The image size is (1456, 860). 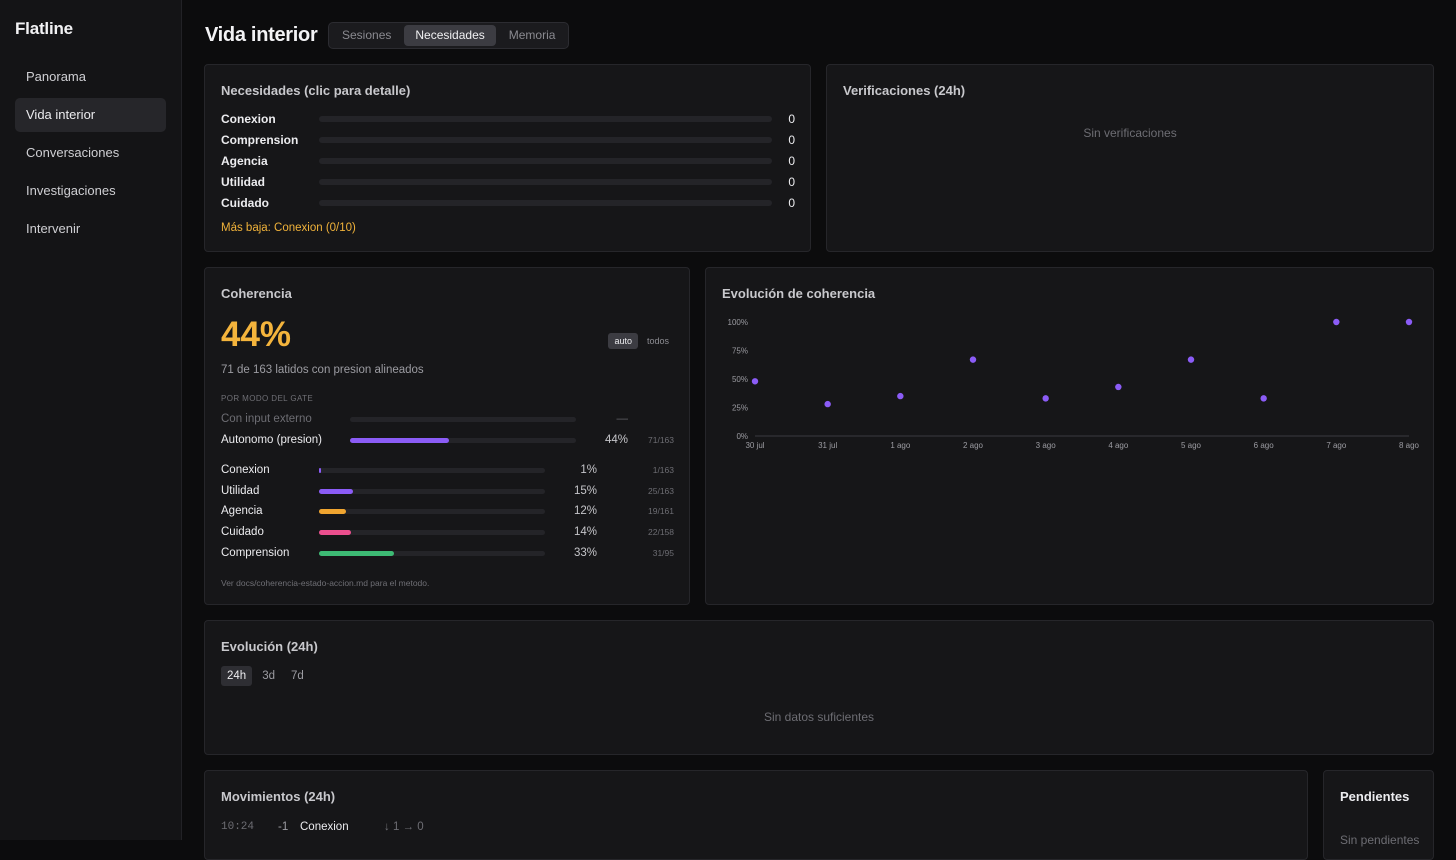 I want to click on range-selector: 24h 3d 7d, so click(x=265, y=676).